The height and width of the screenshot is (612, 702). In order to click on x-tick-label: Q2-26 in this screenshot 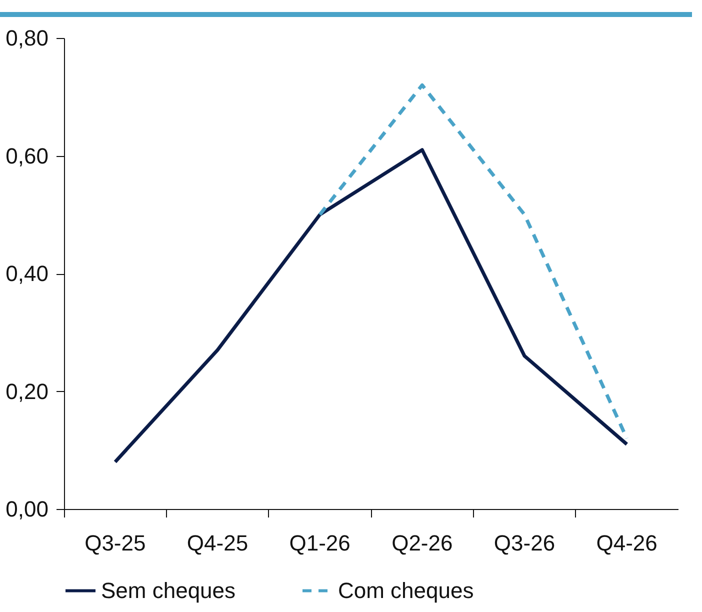, I will do `click(422, 543)`.